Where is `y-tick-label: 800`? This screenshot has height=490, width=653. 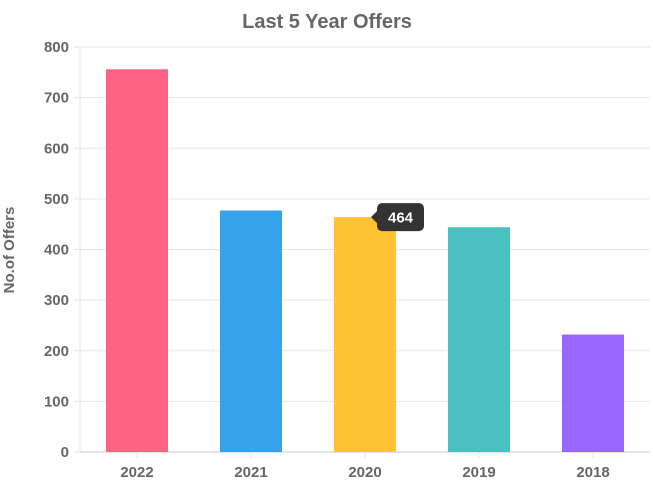
y-tick-label: 800 is located at coordinates (56, 47).